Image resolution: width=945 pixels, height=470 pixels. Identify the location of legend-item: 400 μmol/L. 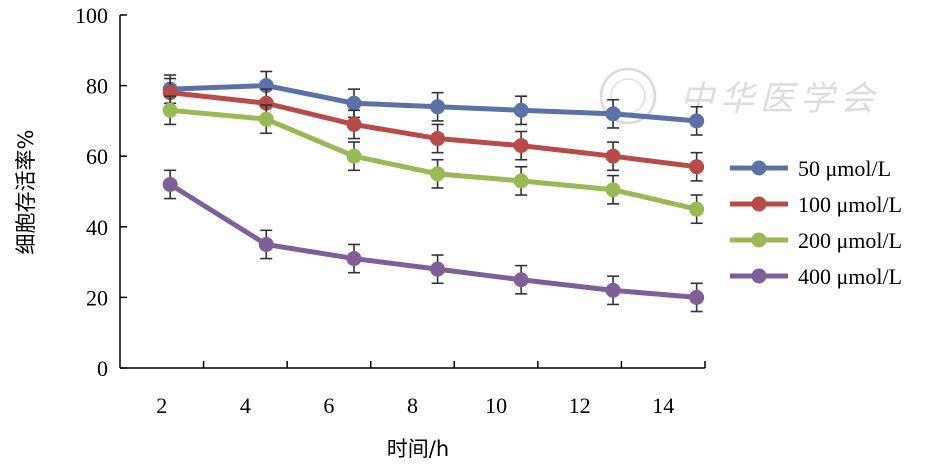
(816, 276).